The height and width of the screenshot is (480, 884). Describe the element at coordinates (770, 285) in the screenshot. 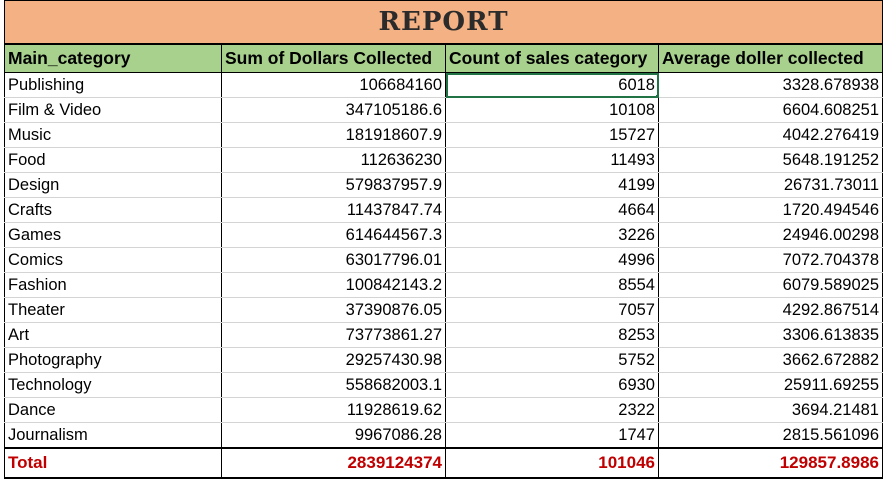

I see `cell-avg: 6079.589025` at that location.